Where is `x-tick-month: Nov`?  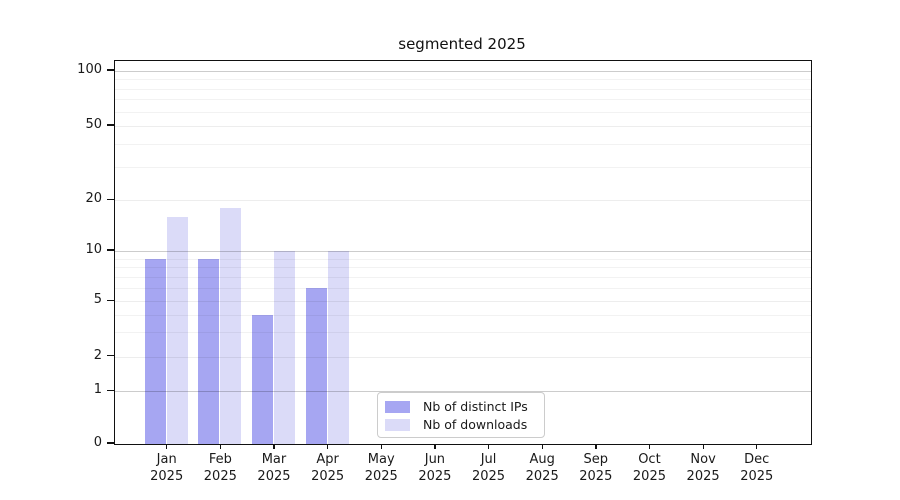 x-tick-month: Nov is located at coordinates (703, 459).